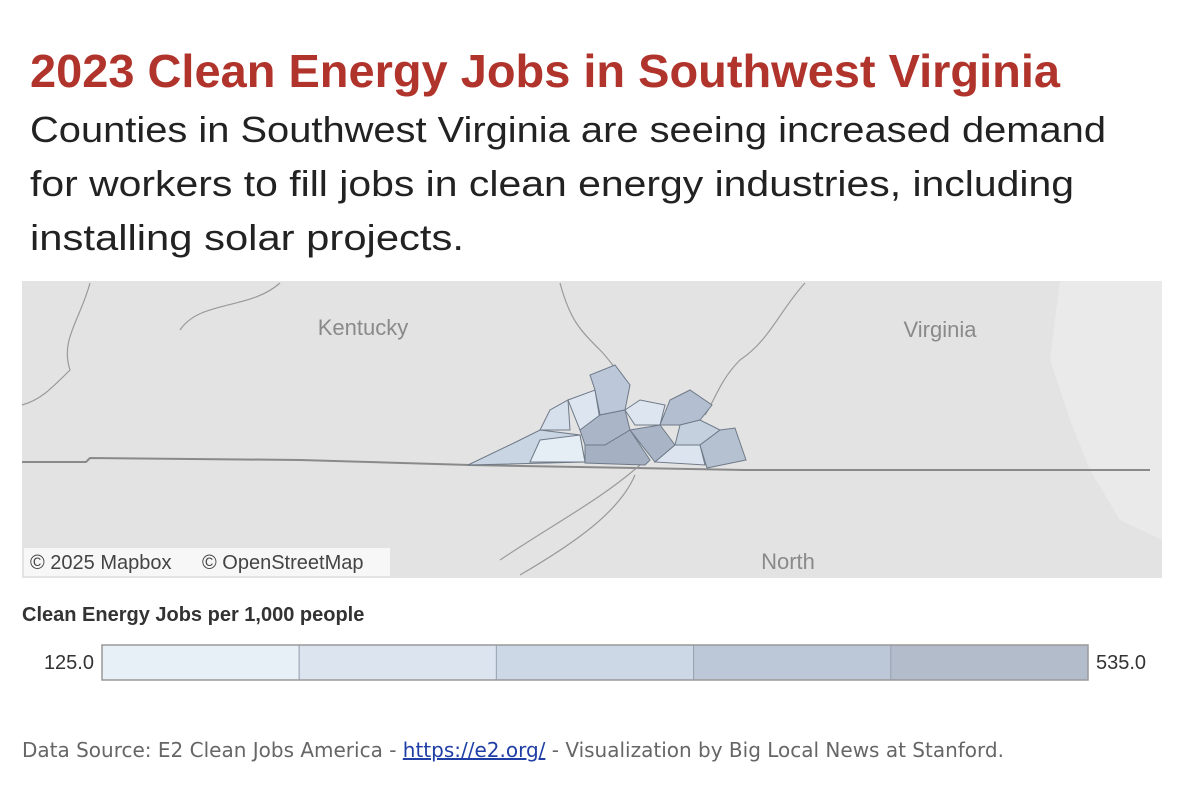  What do you see at coordinates (193, 615) in the screenshot?
I see `legend-title: Clean Energy Jobs per 1,000 people` at bounding box center [193, 615].